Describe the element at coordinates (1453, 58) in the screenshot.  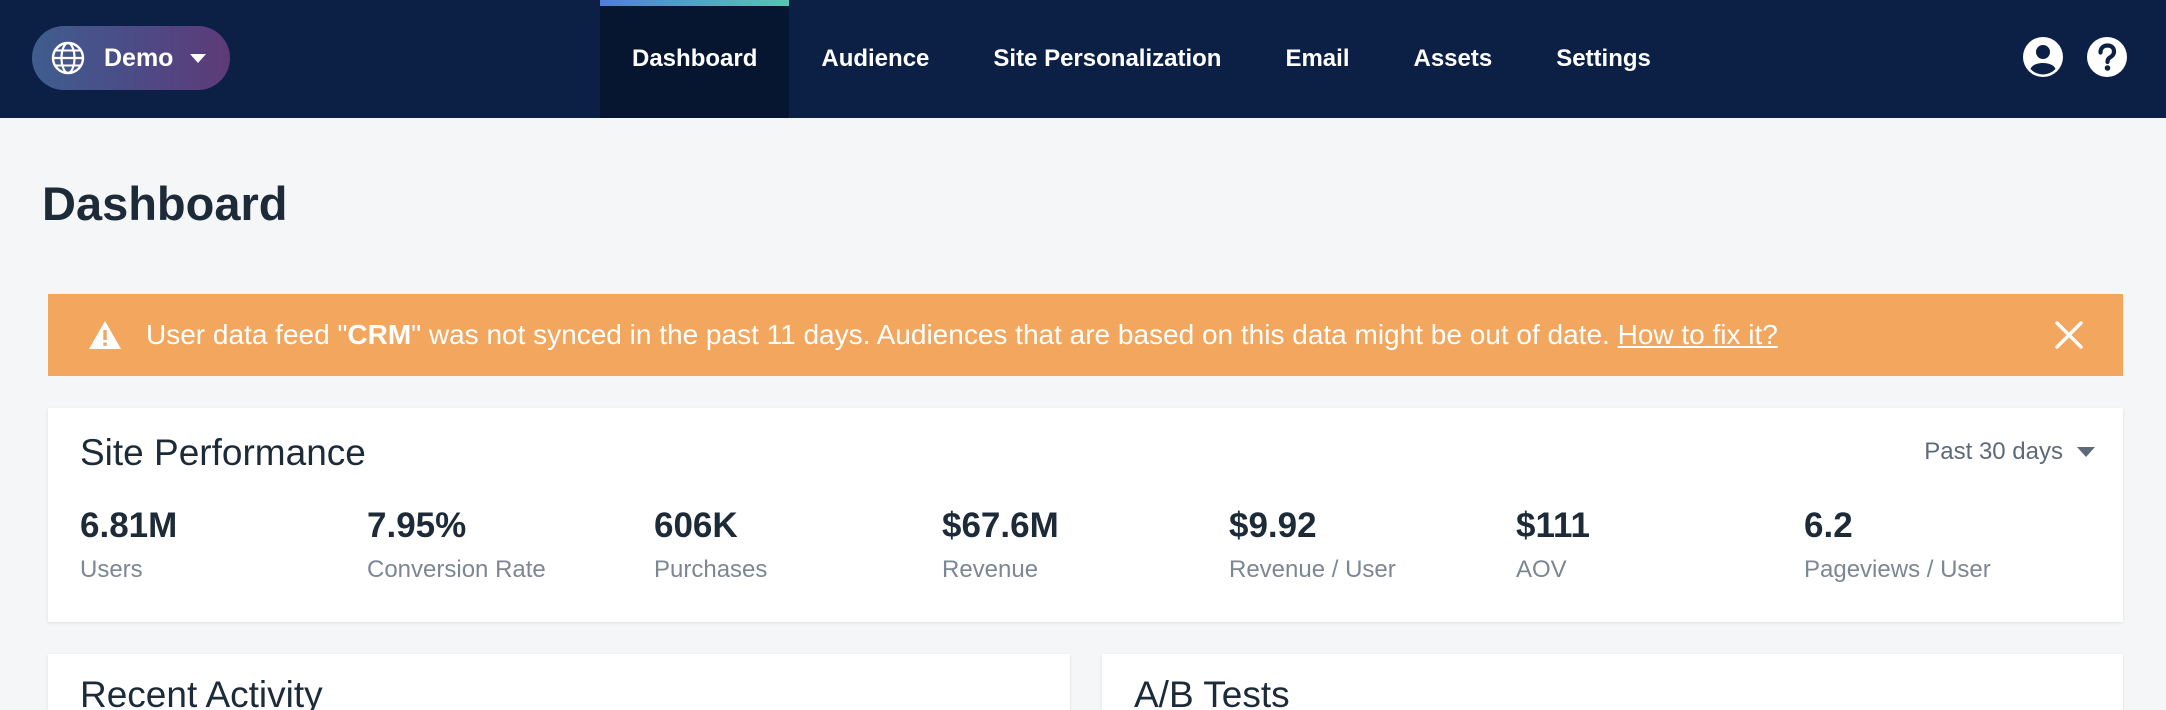
I see `tab-assets: Assets` at that location.